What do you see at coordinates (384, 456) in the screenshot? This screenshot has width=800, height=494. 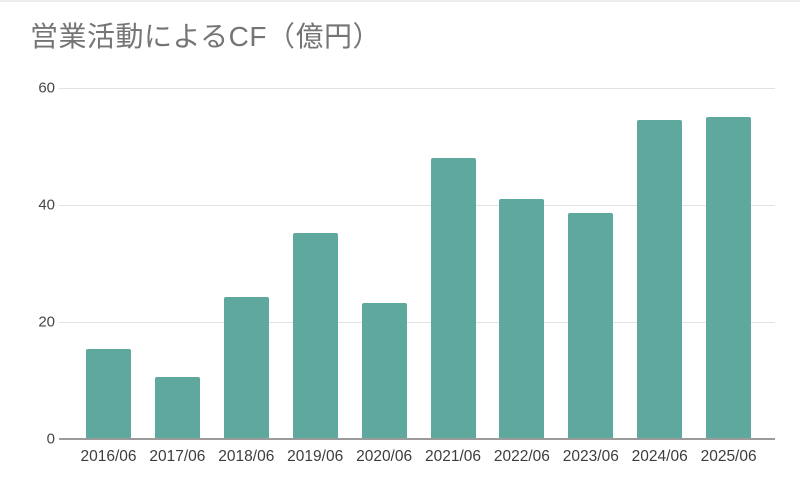 I see `x-axis-tick-label-2020-06: 2020/06` at bounding box center [384, 456].